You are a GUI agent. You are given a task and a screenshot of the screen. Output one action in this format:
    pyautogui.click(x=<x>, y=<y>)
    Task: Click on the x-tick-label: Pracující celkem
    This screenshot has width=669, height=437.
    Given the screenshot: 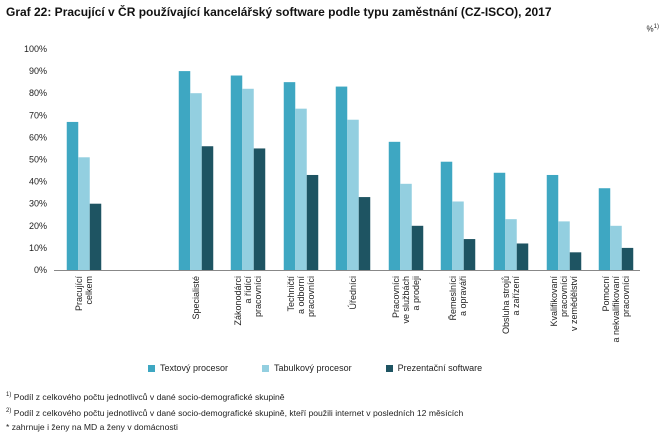 What is the action you would take?
    pyautogui.click(x=84, y=294)
    